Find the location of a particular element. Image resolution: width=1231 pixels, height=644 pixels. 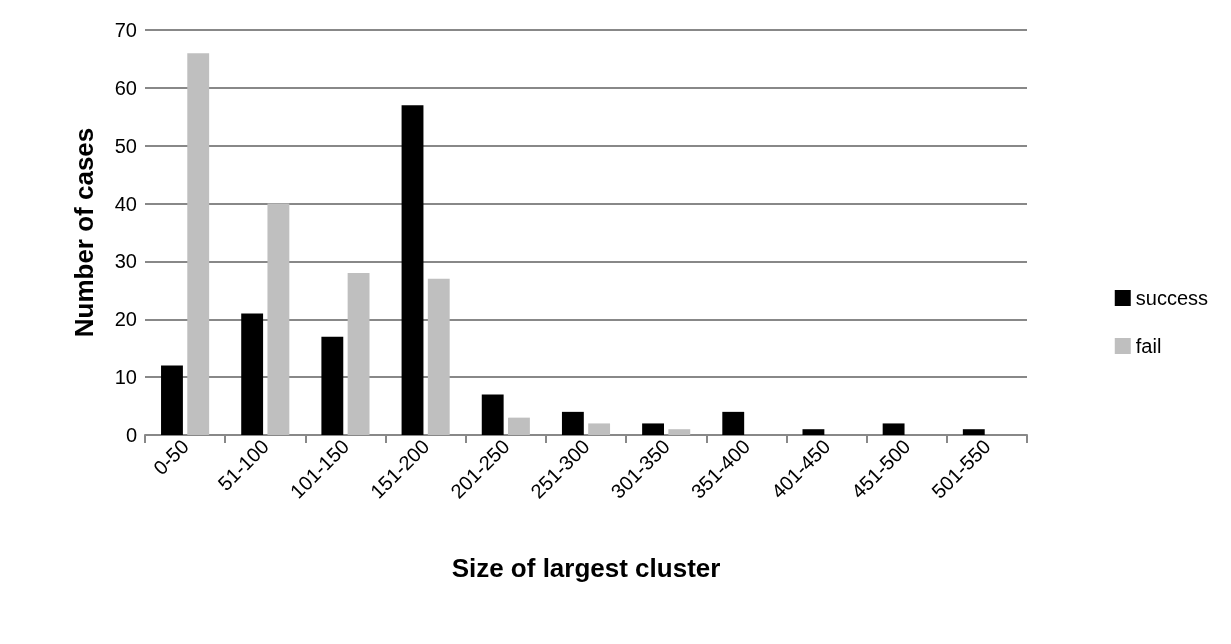

y-tick-label: 10 is located at coordinates (125, 377).